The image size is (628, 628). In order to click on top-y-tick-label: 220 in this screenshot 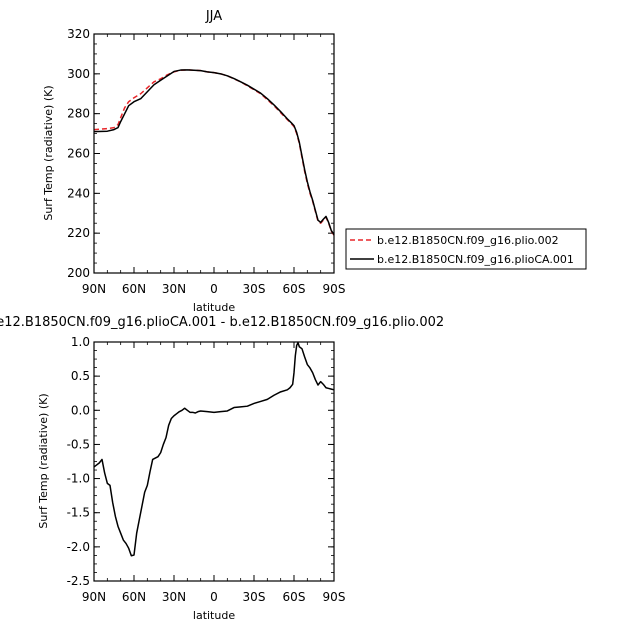, I will do `click(78, 233)`.